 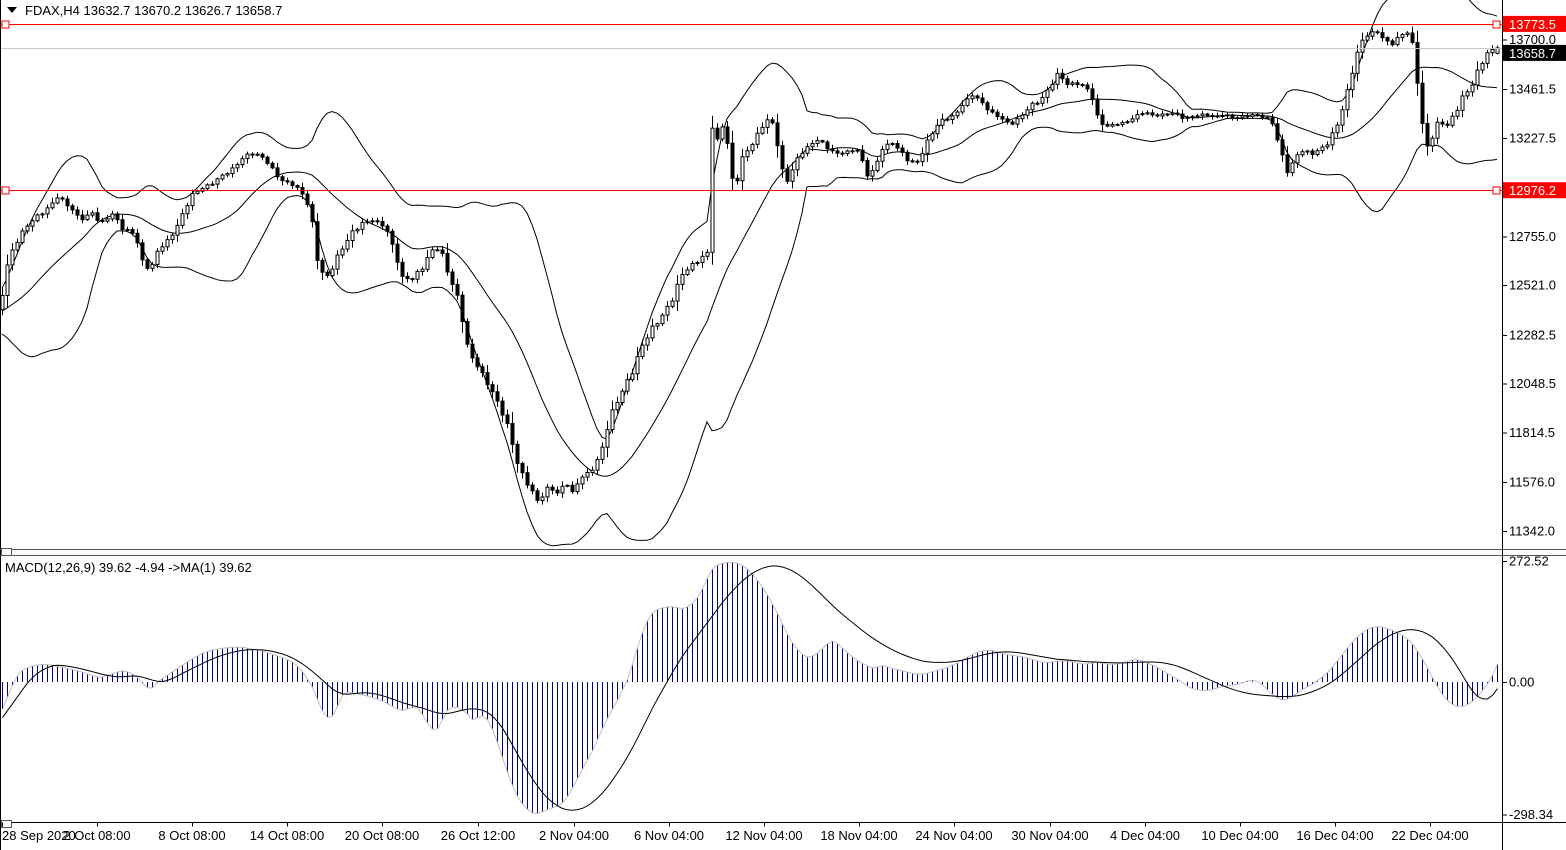 I want to click on time-axis-label: 2 Nov 04:00, so click(x=574, y=835).